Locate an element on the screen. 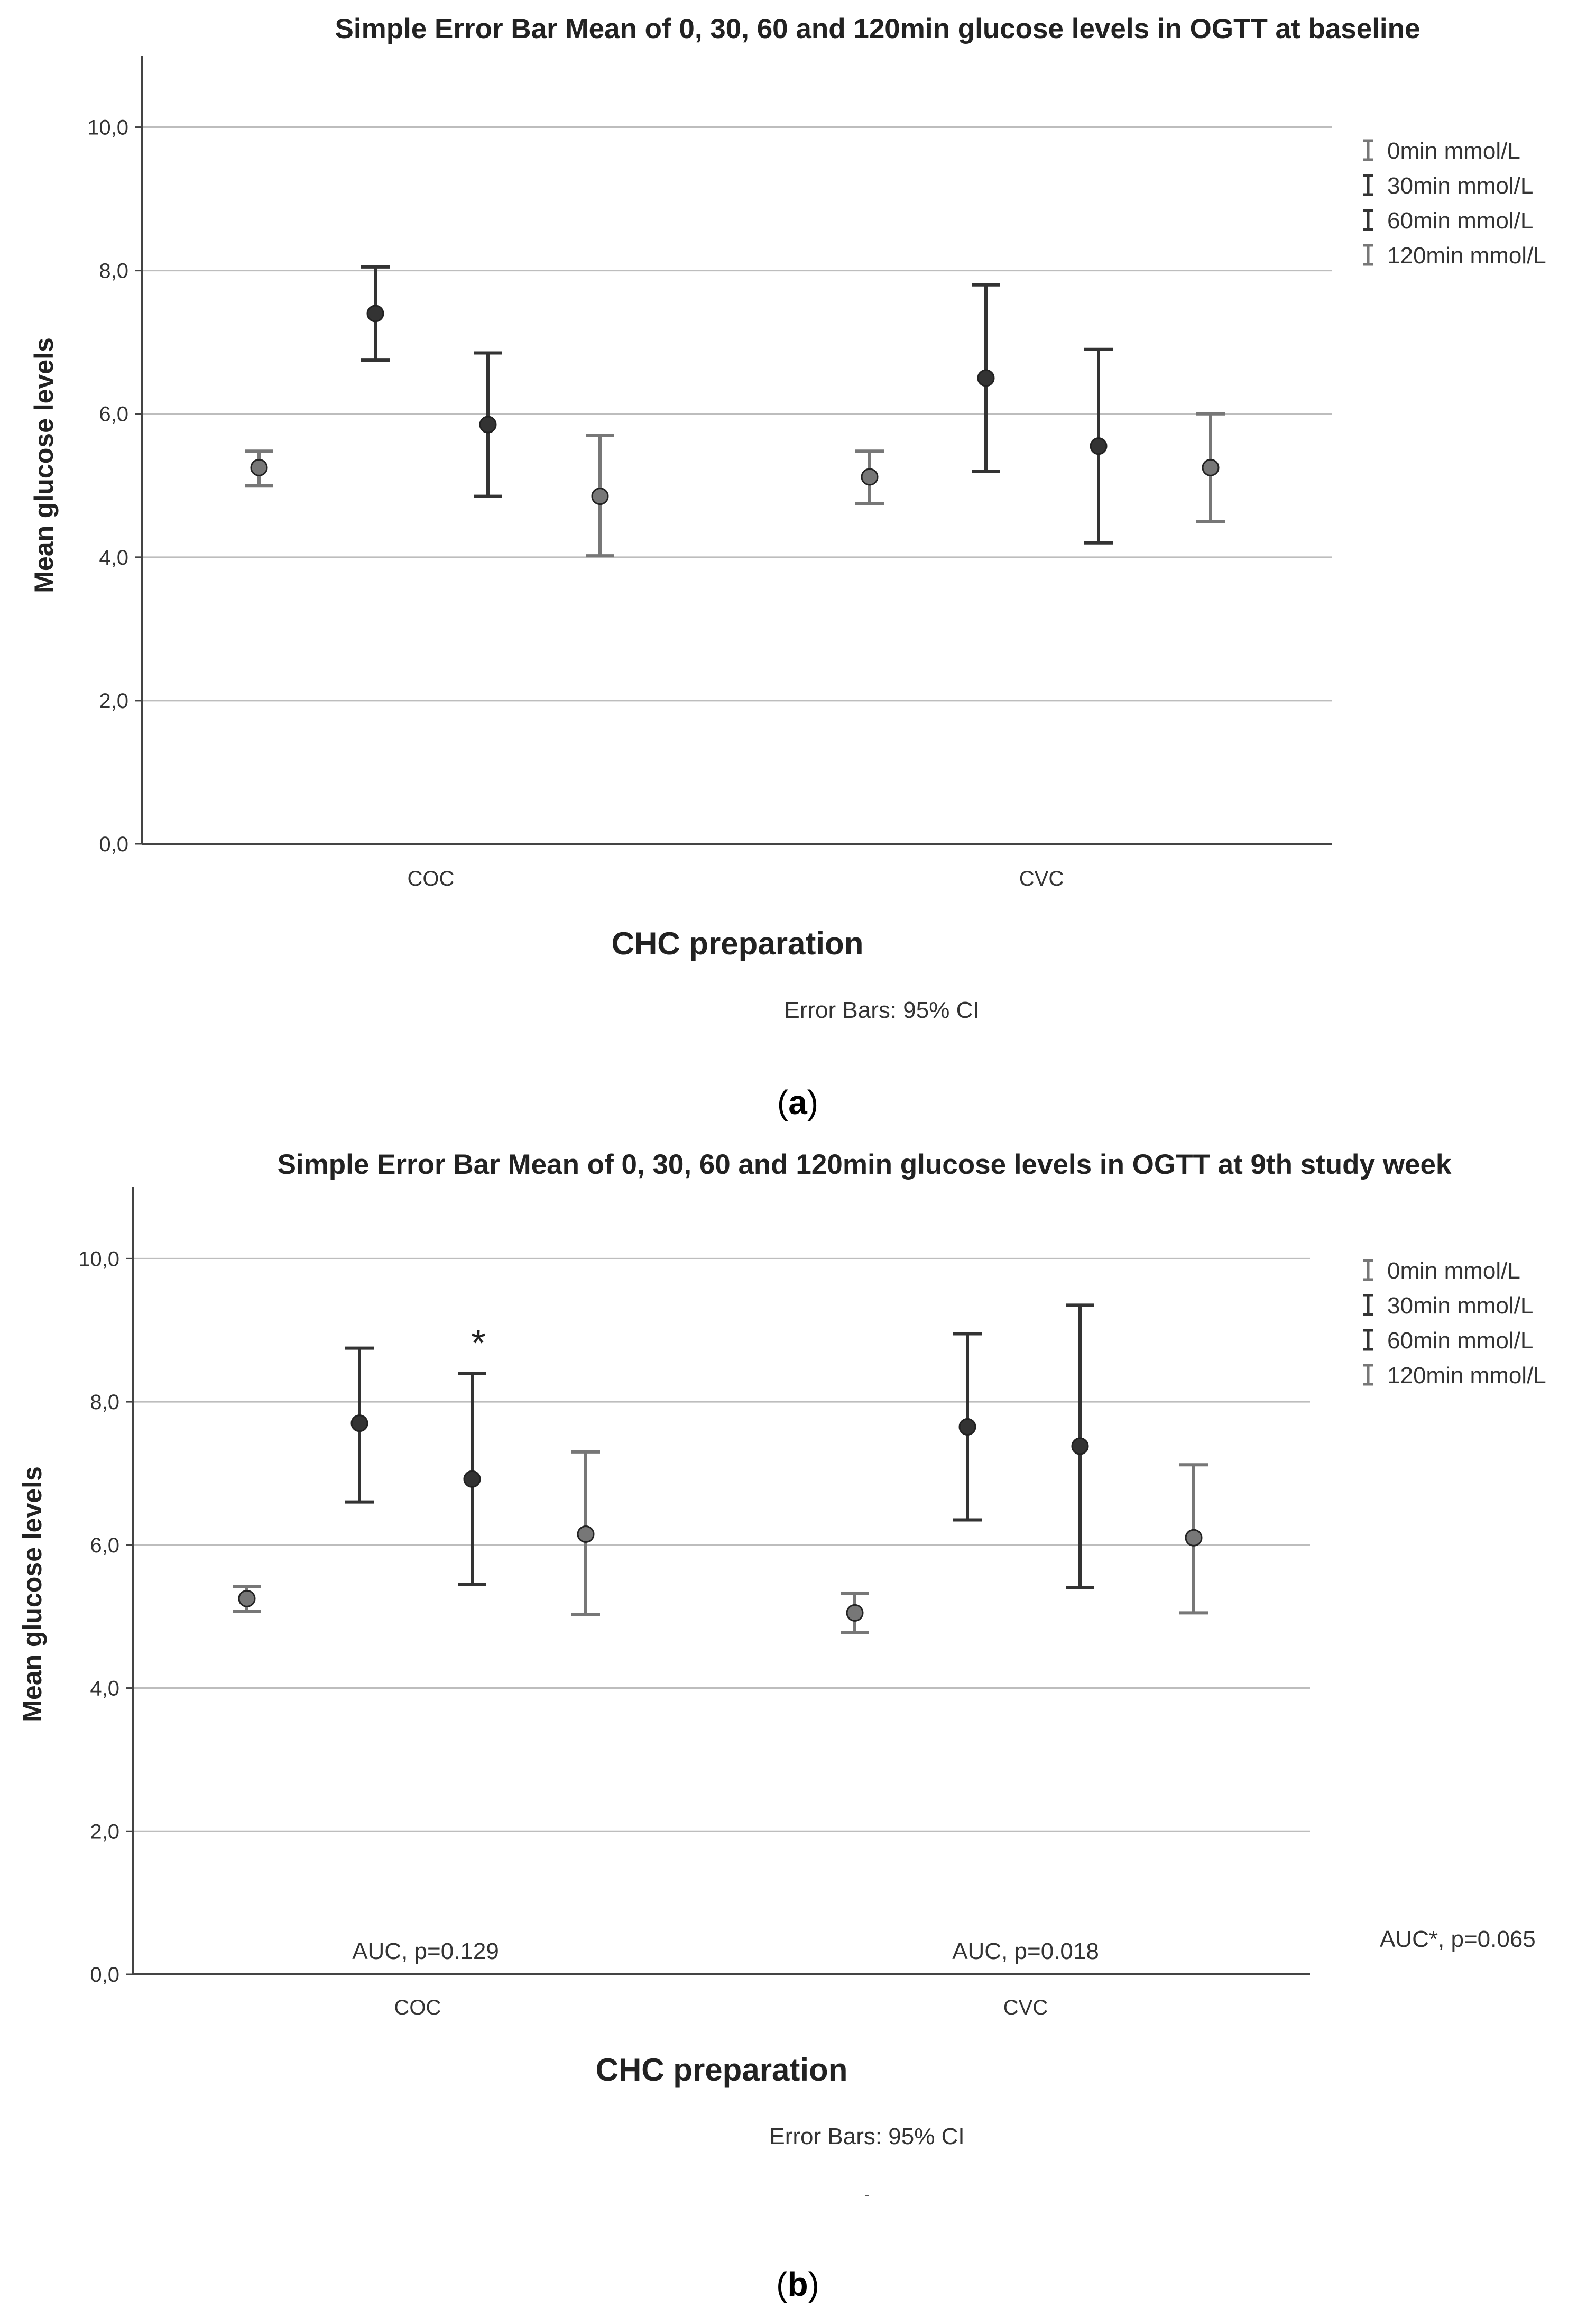 The height and width of the screenshot is (2308, 1596). panel-b-y-ticks: 0,0 2,0 4,0 6,0 8,0 10,0 is located at coordinates (106, 1617).